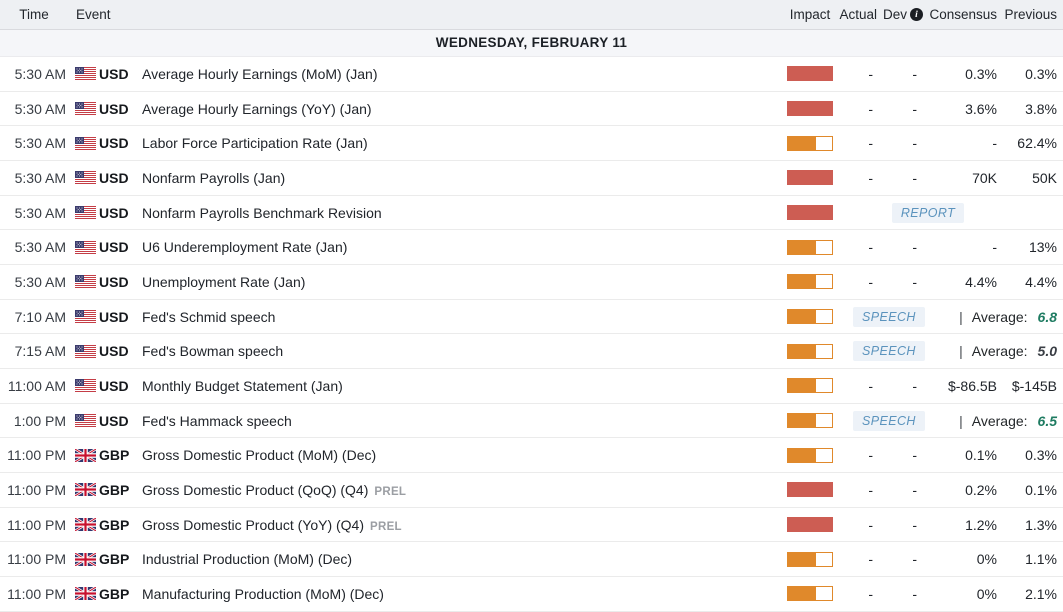 The width and height of the screenshot is (1063, 612). I want to click on consensus-value: 70K, so click(984, 177).